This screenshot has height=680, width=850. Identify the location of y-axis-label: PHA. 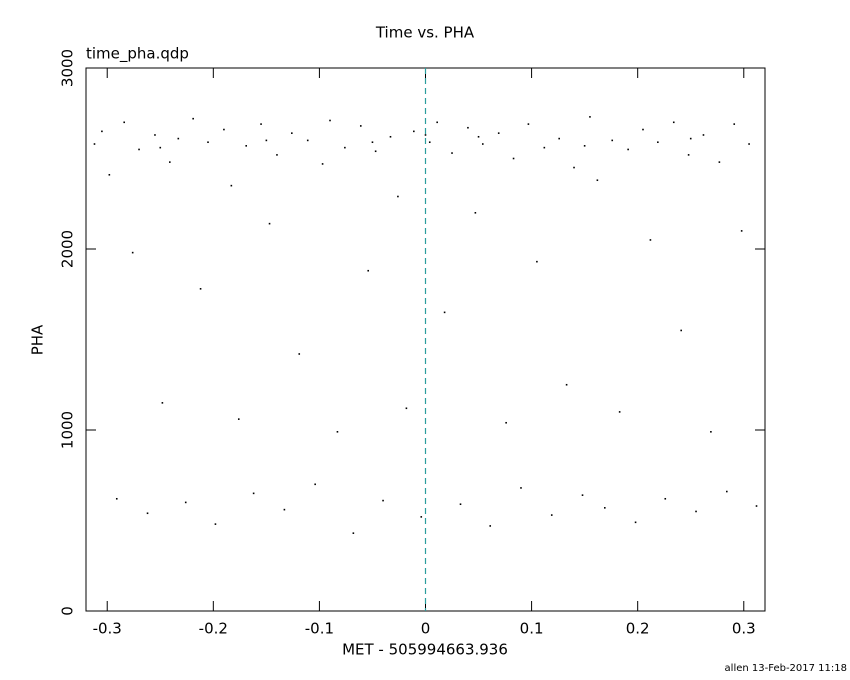
(38, 339).